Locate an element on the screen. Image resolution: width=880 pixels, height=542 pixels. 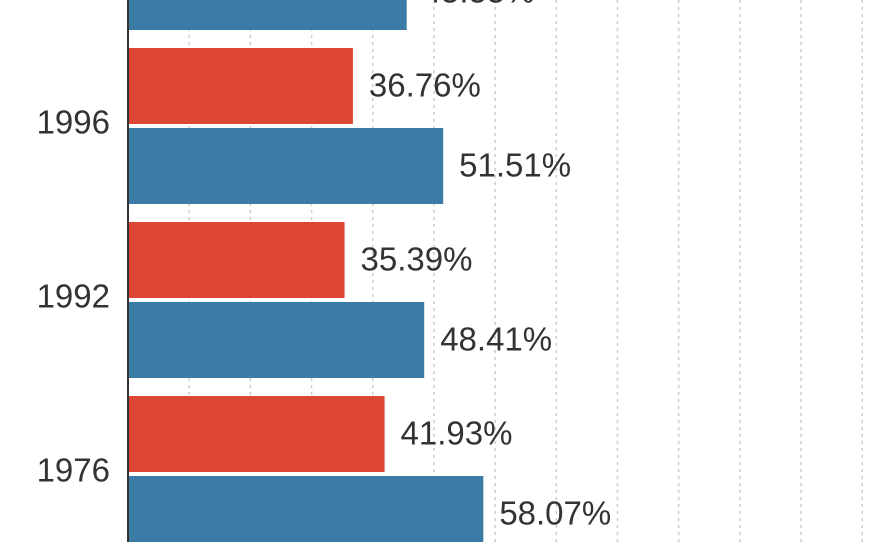
data-label: 48.41% is located at coordinates (496, 339).